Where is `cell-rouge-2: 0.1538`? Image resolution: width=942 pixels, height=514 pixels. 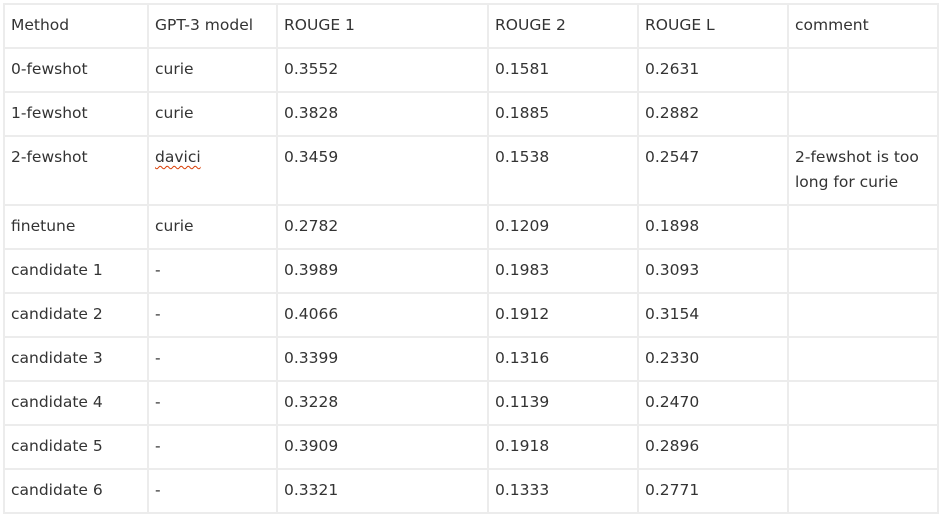 cell-rouge-2: 0.1538 is located at coordinates (563, 170).